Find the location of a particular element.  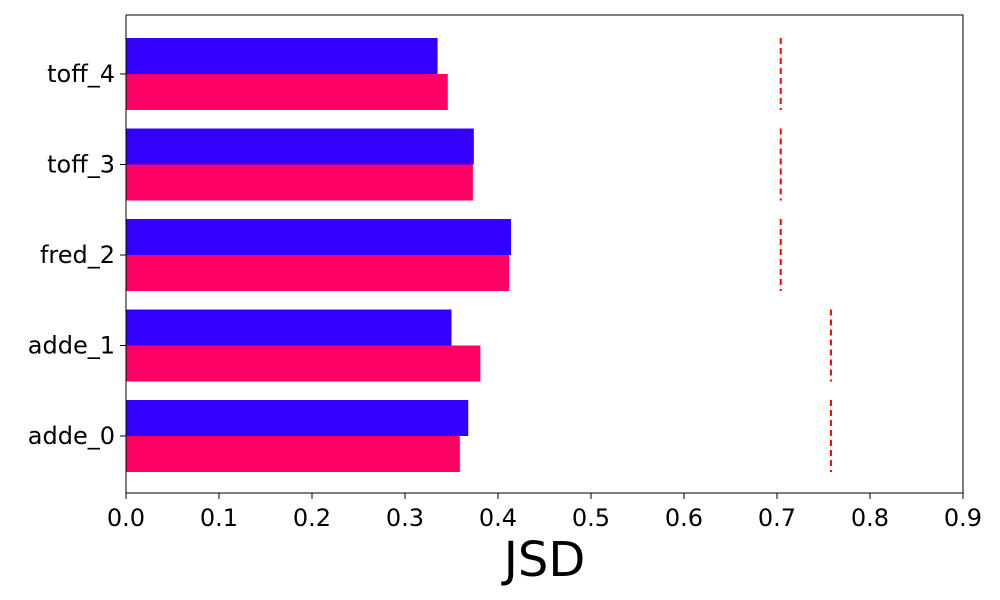

x-tick-label: 0.7 is located at coordinates (777, 518).